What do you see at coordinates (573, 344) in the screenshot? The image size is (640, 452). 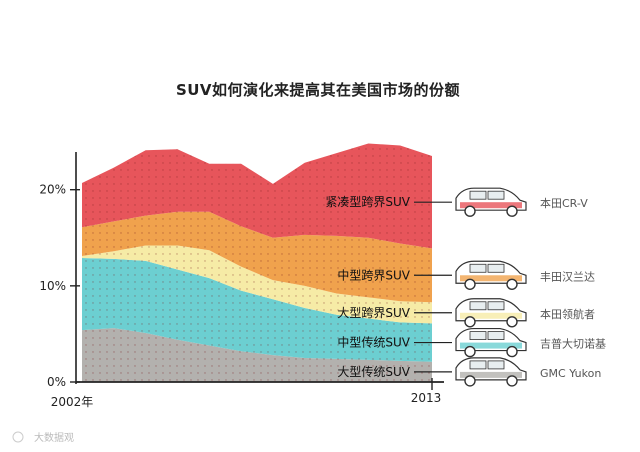 I see `car-model-label: 吉普大切诺基` at bounding box center [573, 344].